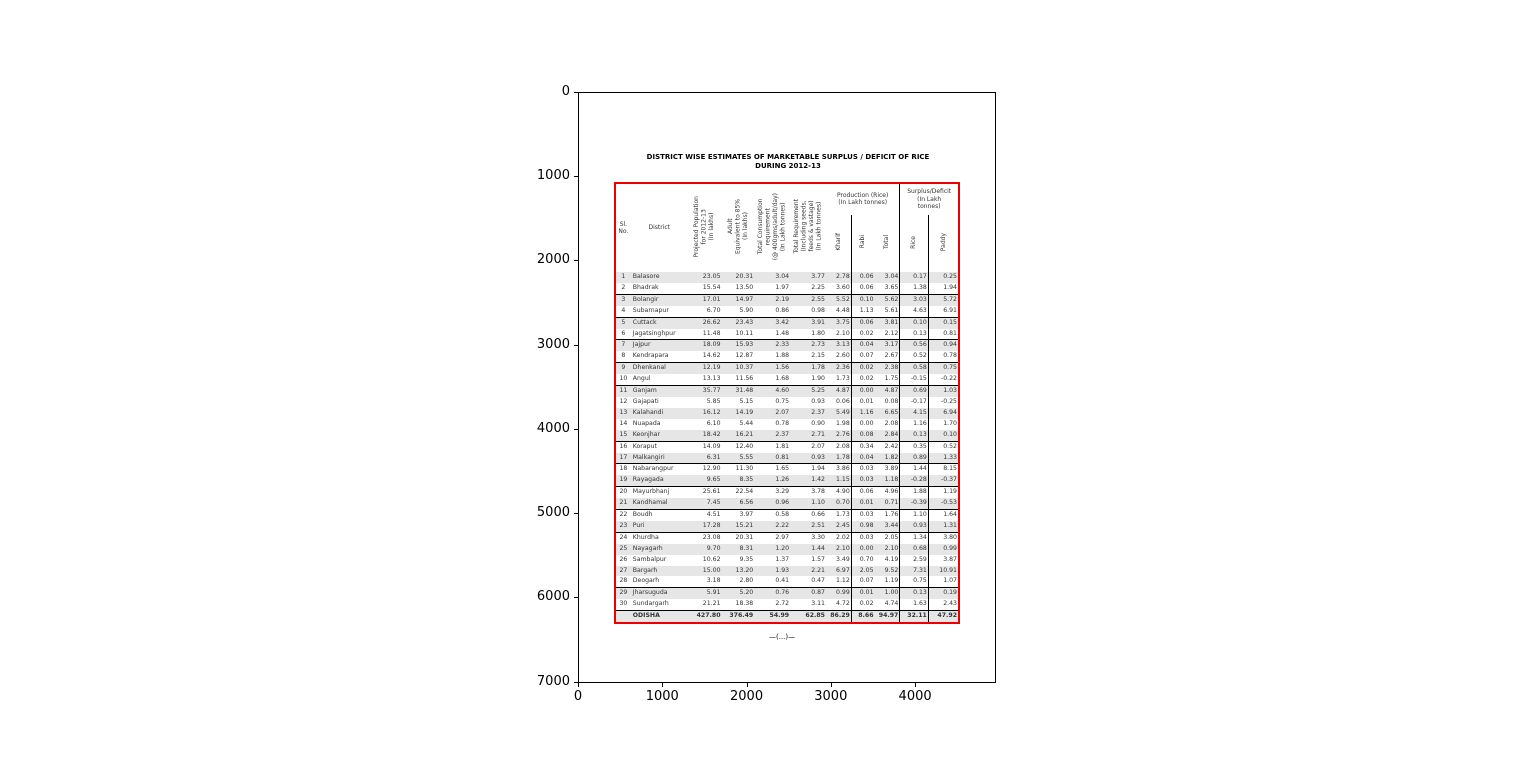  What do you see at coordinates (623, 469) in the screenshot?
I see `table-cell: 18` at bounding box center [623, 469].